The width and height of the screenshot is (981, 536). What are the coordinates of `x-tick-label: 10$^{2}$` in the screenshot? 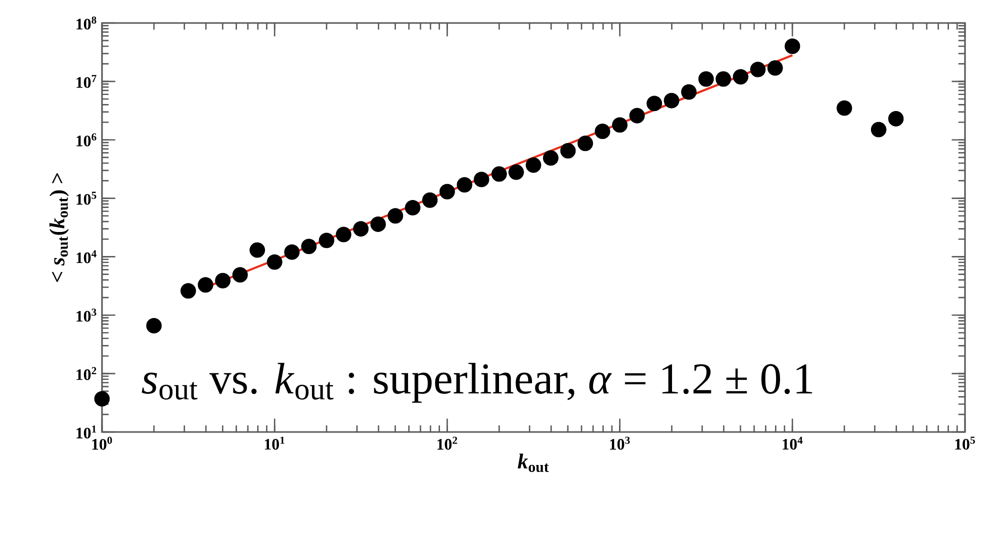 It's located at (447, 443).